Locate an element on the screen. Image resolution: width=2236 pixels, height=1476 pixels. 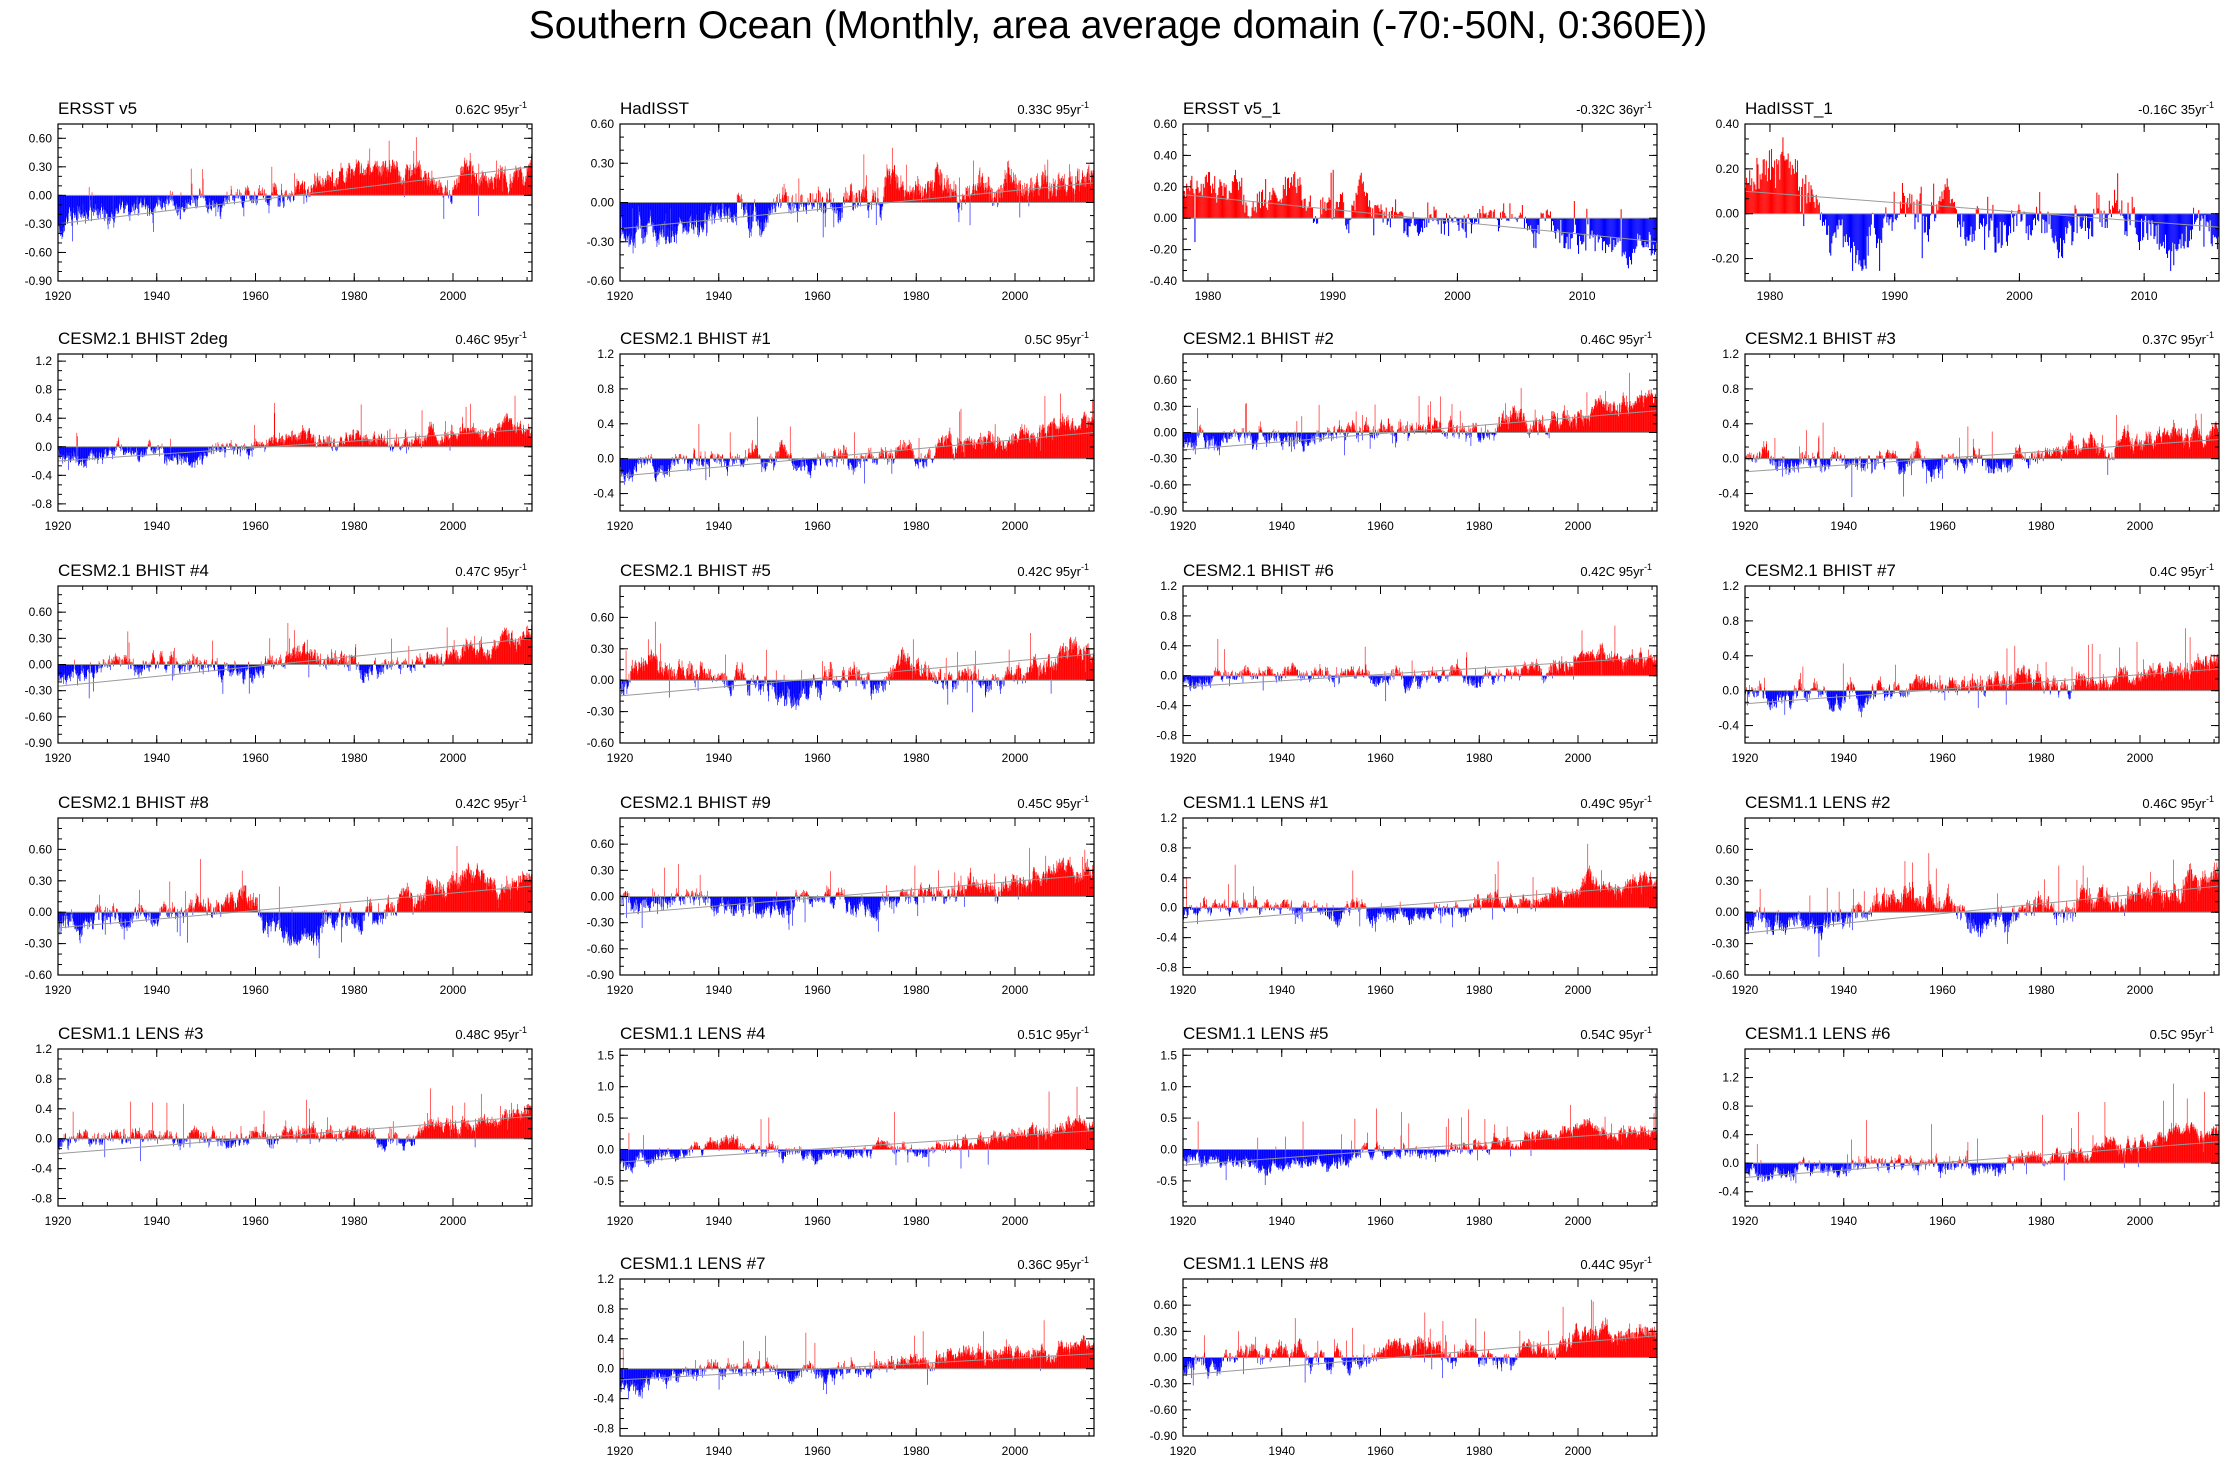
panel-title: ERSST v5_1 is located at coordinates (1232, 108).